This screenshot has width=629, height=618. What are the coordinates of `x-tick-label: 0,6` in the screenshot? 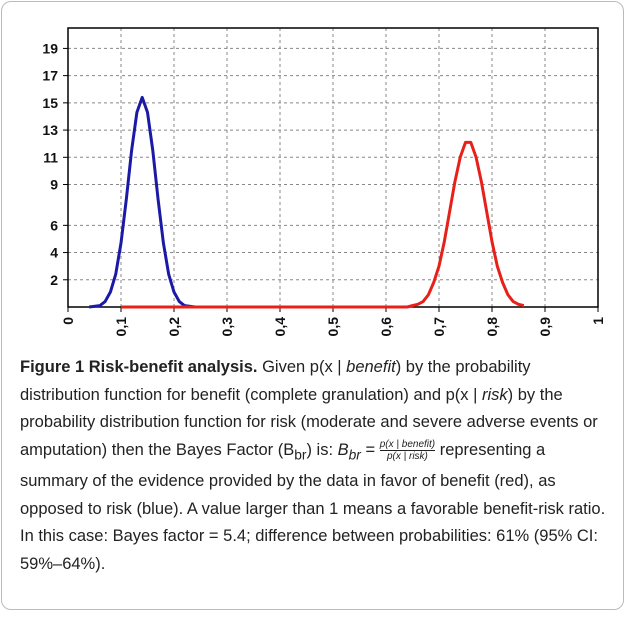 It's located at (386, 327).